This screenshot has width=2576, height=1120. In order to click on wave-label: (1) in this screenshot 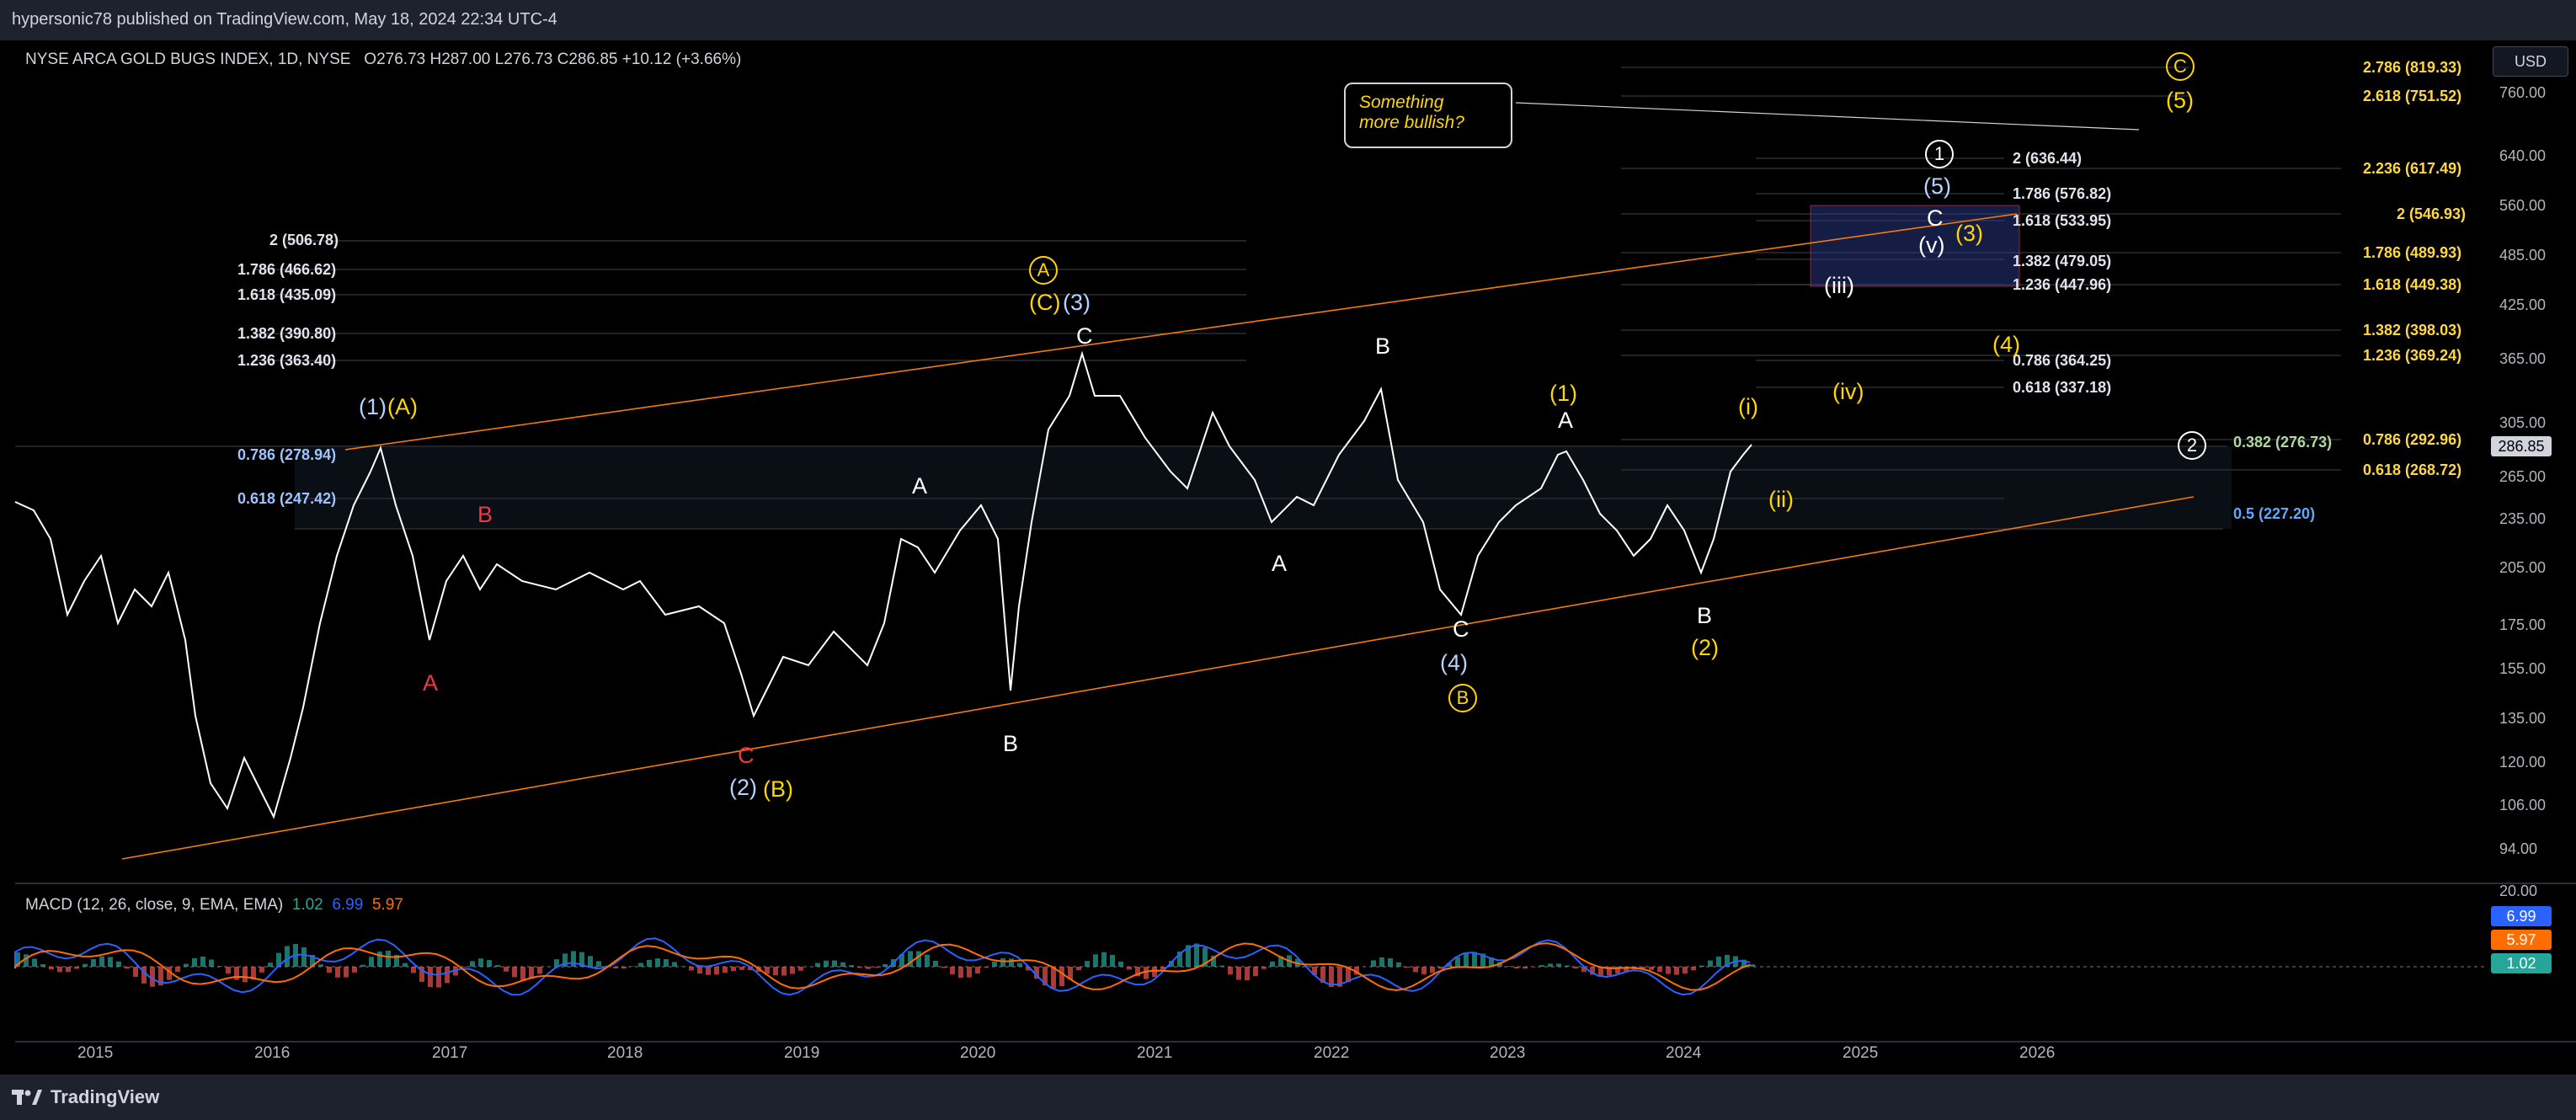, I will do `click(1563, 393)`.